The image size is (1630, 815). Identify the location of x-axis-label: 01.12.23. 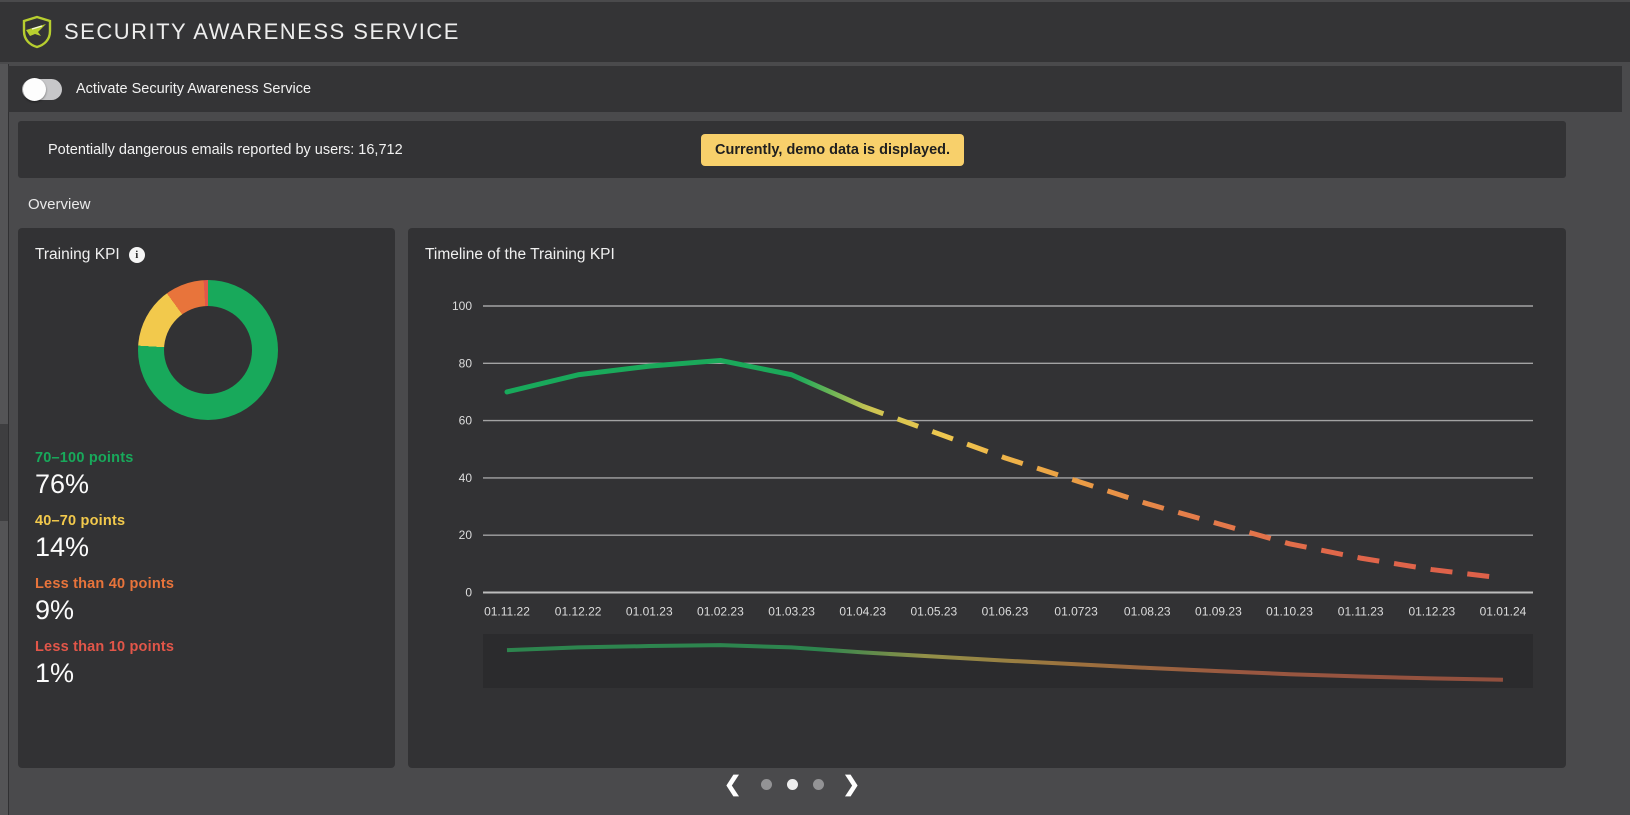
(1431, 612).